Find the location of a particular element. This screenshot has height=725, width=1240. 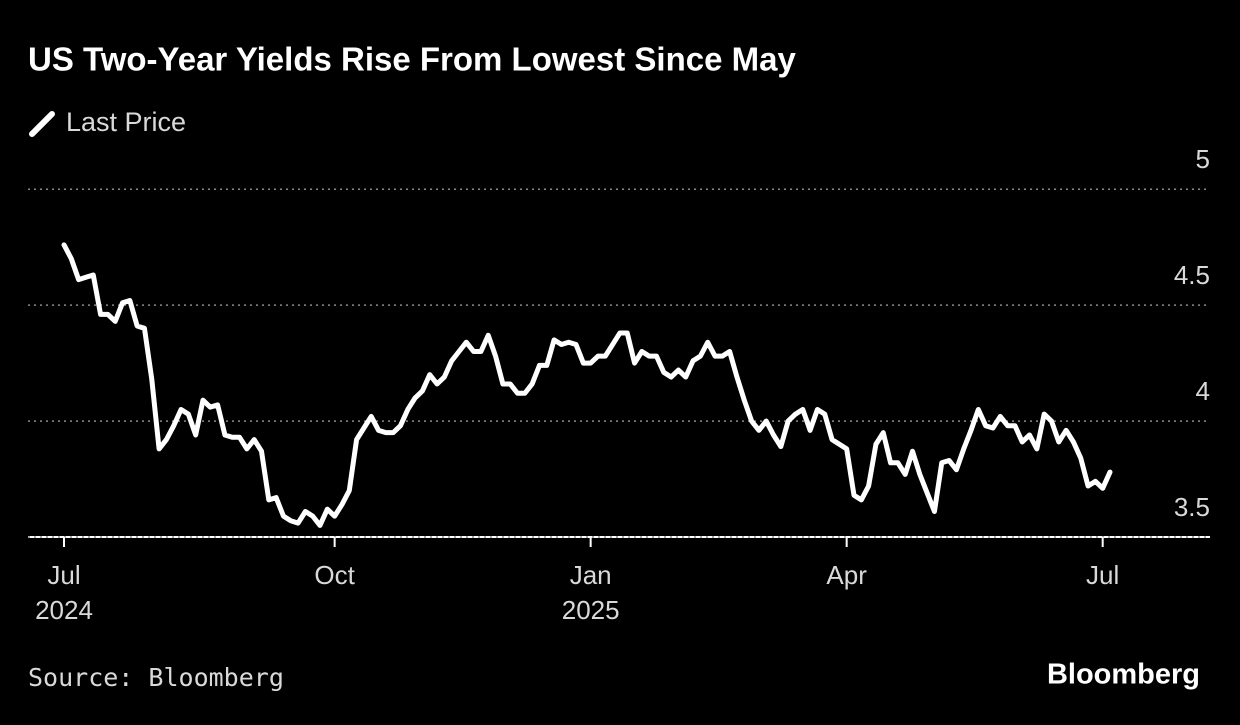

x-tick-label: Jan 2025 is located at coordinates (591, 592).